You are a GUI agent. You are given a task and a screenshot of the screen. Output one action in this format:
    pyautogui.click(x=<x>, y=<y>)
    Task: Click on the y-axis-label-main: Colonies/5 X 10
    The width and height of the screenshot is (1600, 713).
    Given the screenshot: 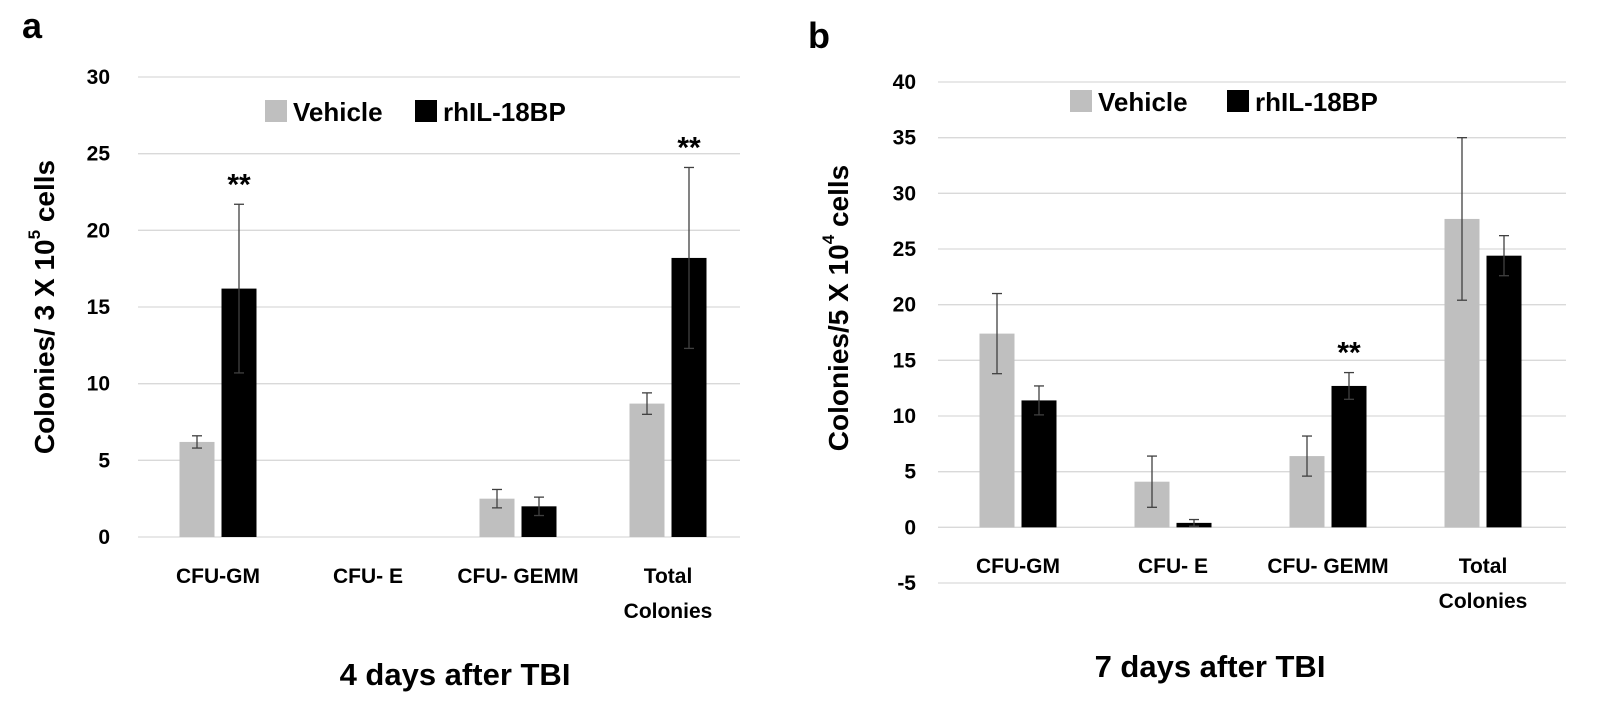 What is the action you would take?
    pyautogui.click(x=838, y=347)
    